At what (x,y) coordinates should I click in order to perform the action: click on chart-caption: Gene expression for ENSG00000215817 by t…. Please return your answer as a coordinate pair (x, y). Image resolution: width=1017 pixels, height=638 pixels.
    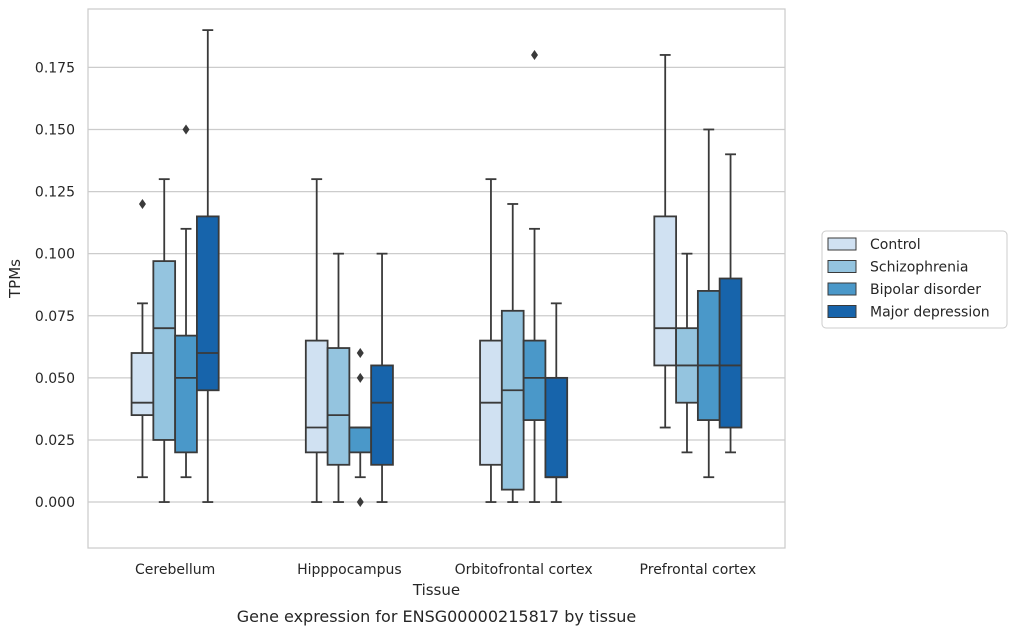
    Looking at the image, I should click on (437, 616).